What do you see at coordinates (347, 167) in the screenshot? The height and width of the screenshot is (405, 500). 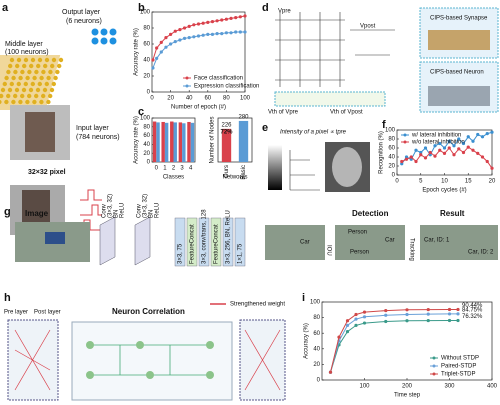 I see `face` at bounding box center [347, 167].